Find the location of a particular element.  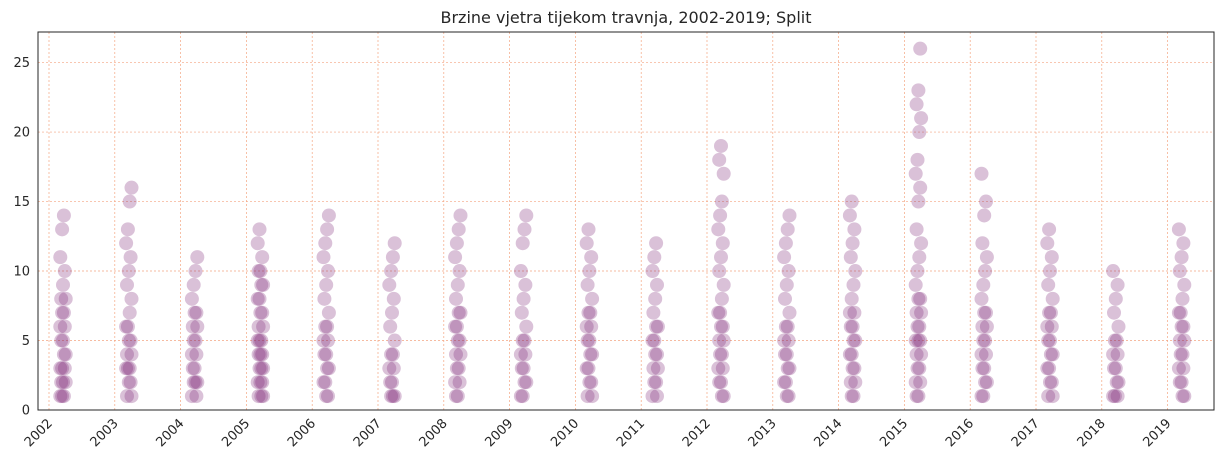

x-tick-label: 2013 is located at coordinates (763, 433).